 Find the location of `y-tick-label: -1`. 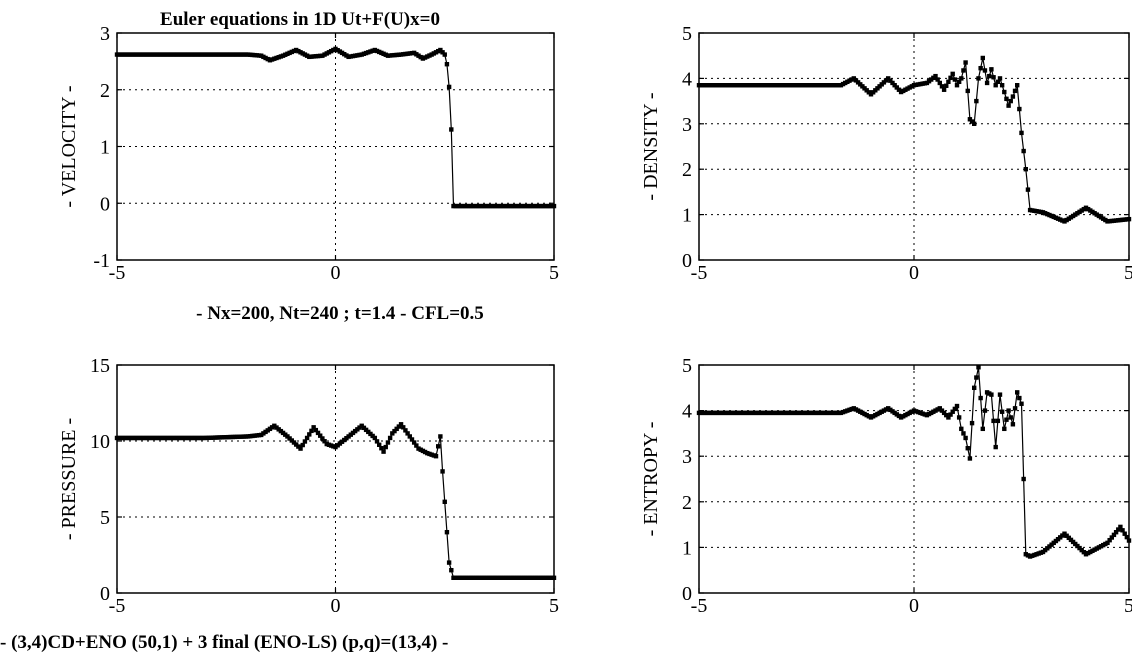

y-tick-label: -1 is located at coordinates (101, 261).